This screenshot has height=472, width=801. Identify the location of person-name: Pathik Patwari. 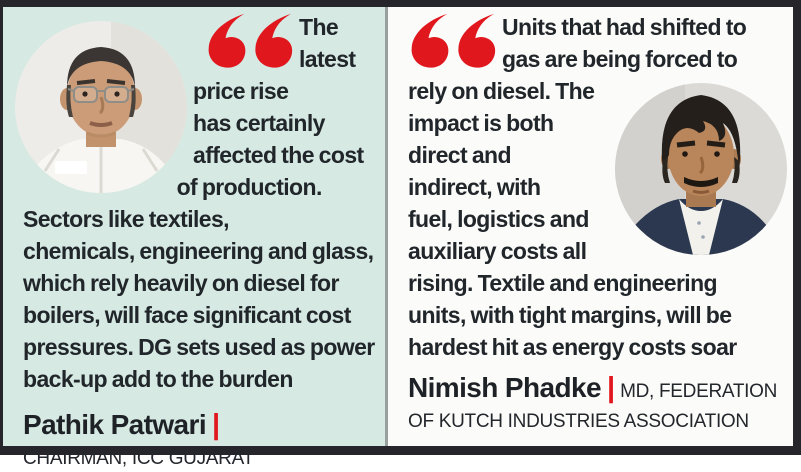
(115, 424).